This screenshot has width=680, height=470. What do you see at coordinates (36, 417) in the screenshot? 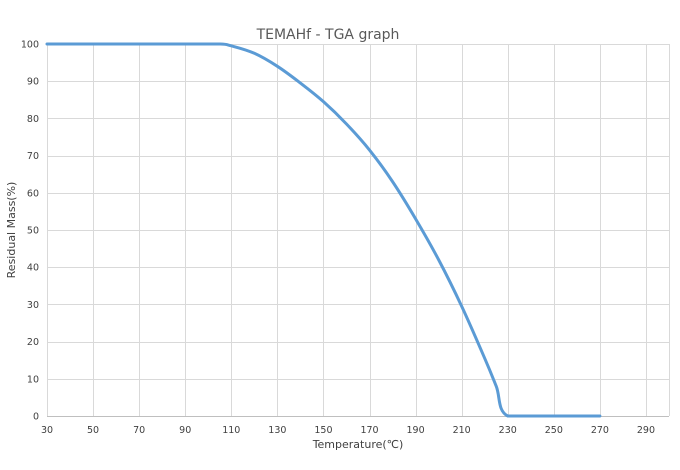
I see `y-tick-label: 0` at bounding box center [36, 417].